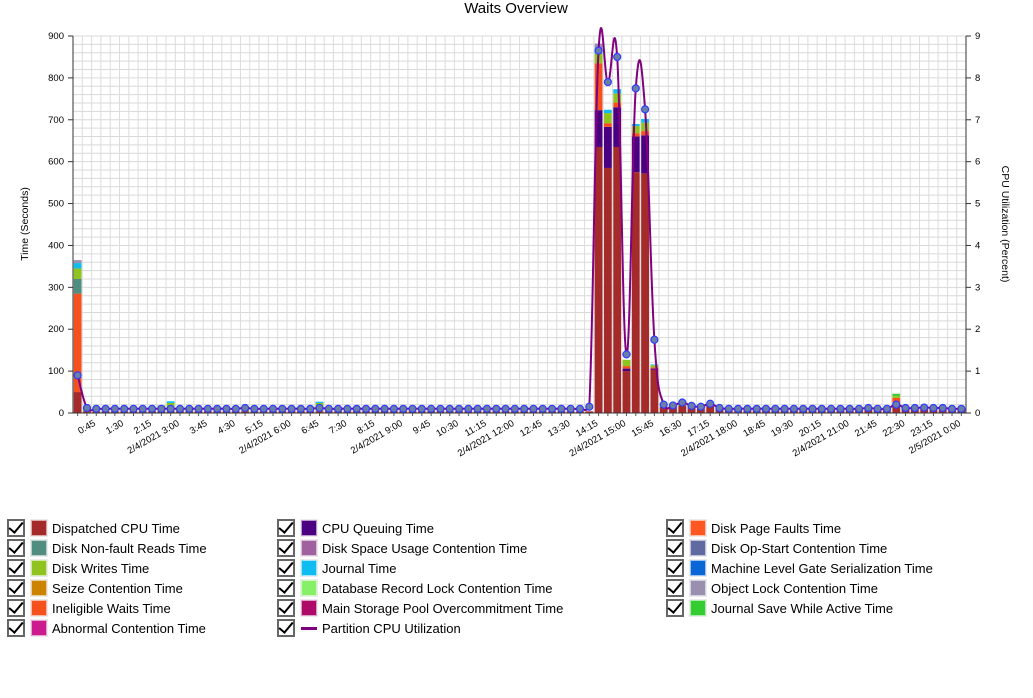 This screenshot has width=1033, height=698. I want to click on legend-item: Dispatched CPU Time, so click(107, 528).